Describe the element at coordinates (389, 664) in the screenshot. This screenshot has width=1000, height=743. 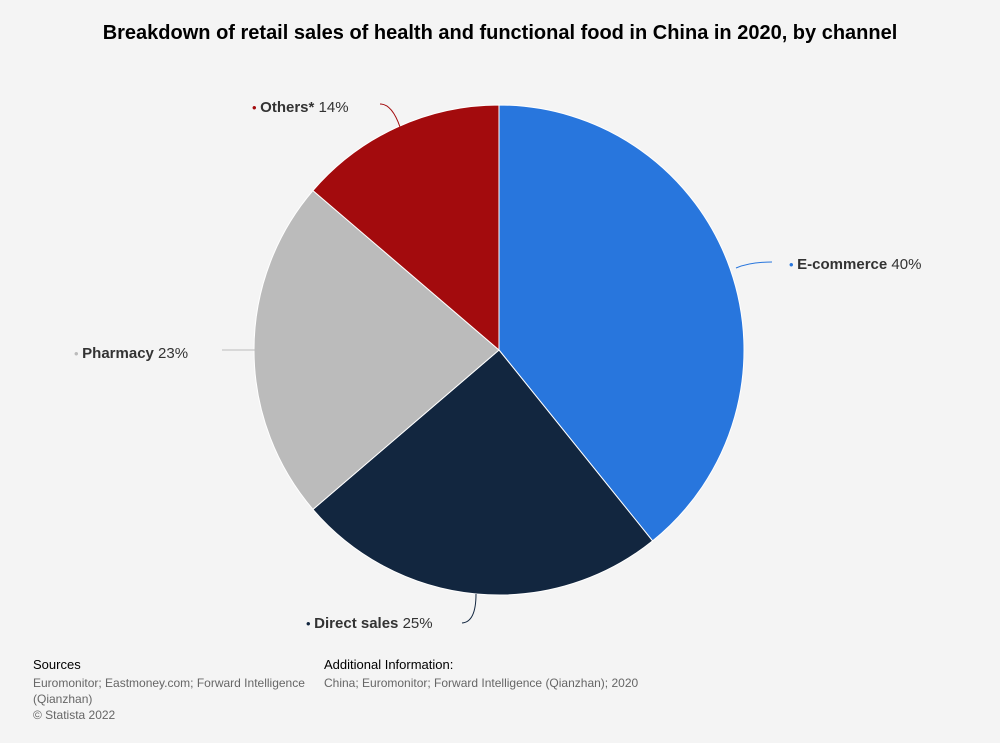
I see `additional-info-label: Additional Information:` at that location.